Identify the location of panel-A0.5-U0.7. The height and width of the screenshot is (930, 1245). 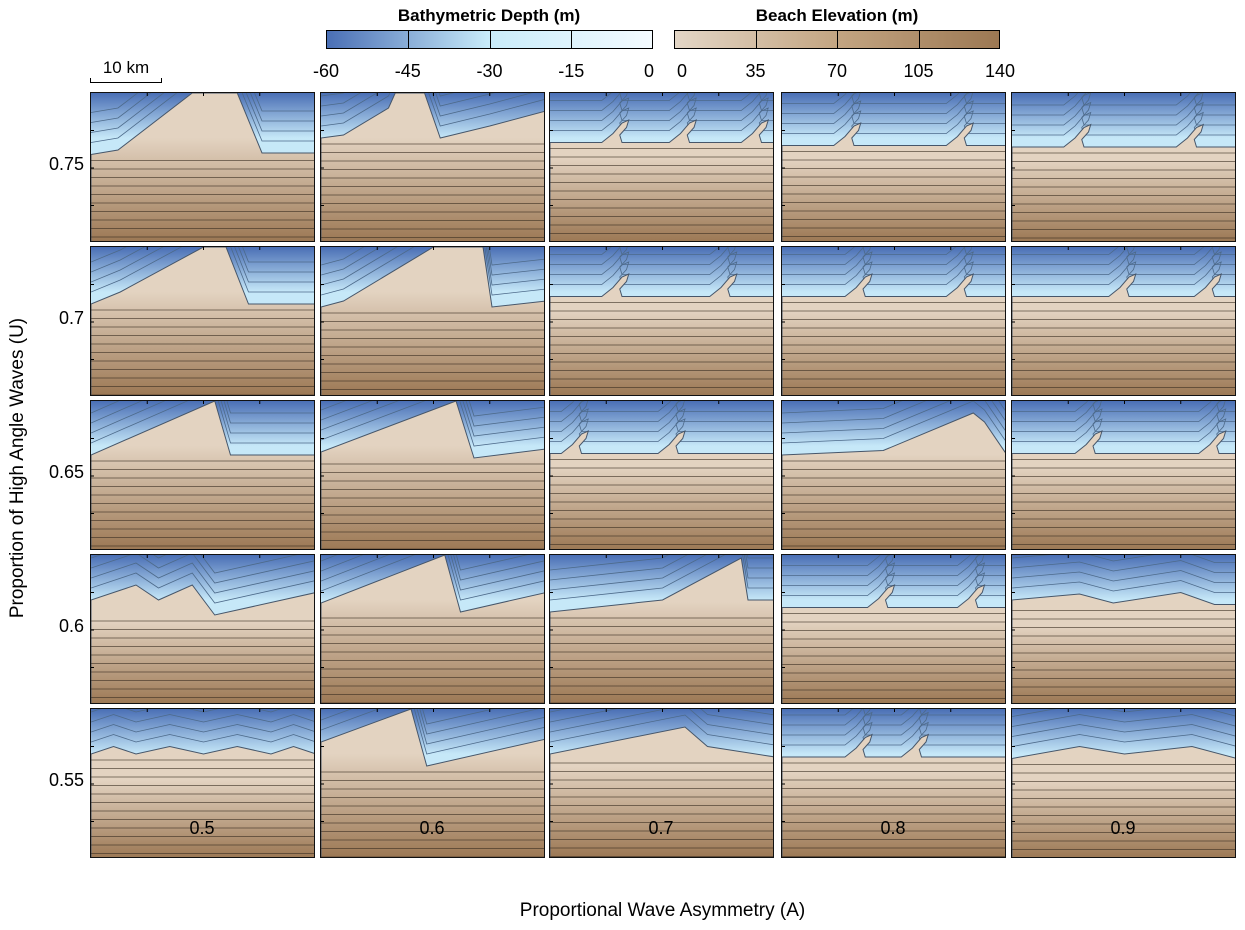
(202, 321).